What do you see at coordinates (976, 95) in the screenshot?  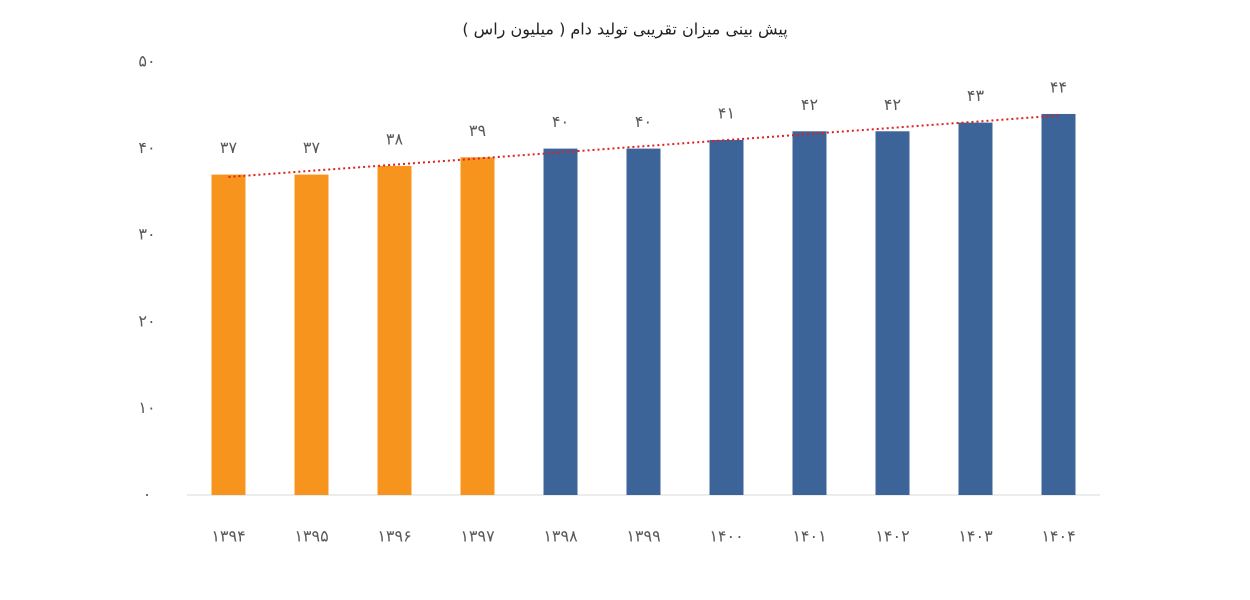 I see `value-label: ۴۳` at bounding box center [976, 95].